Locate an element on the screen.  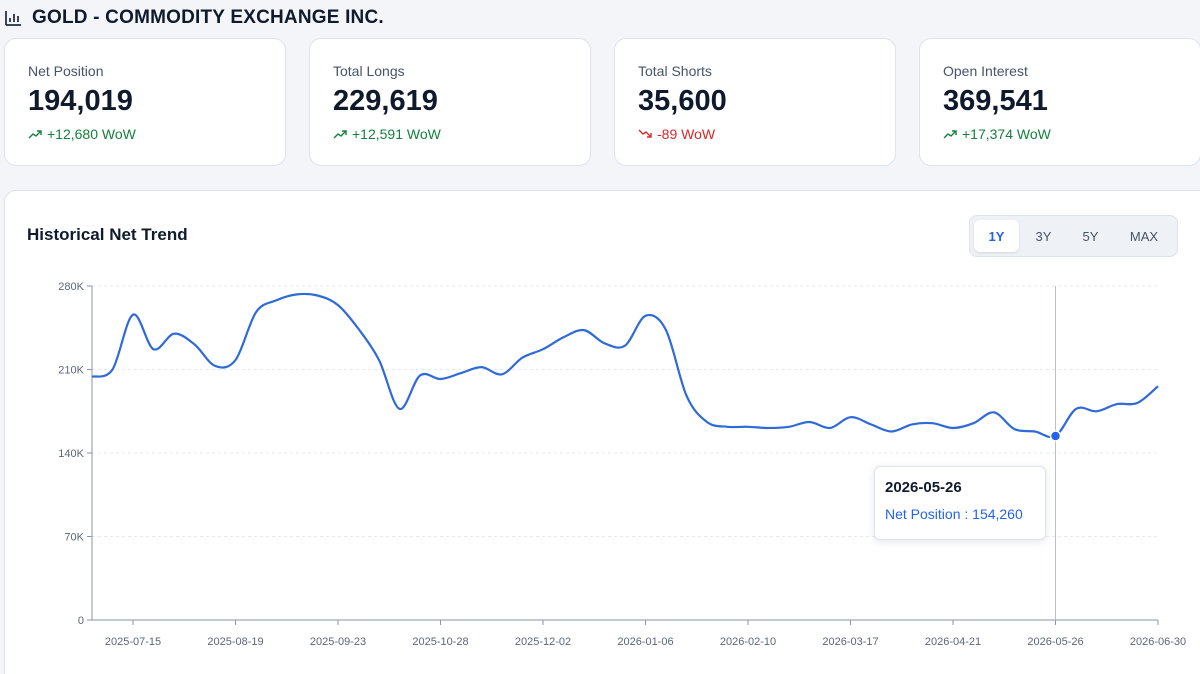
y-tick-label: 210K is located at coordinates (71, 371).